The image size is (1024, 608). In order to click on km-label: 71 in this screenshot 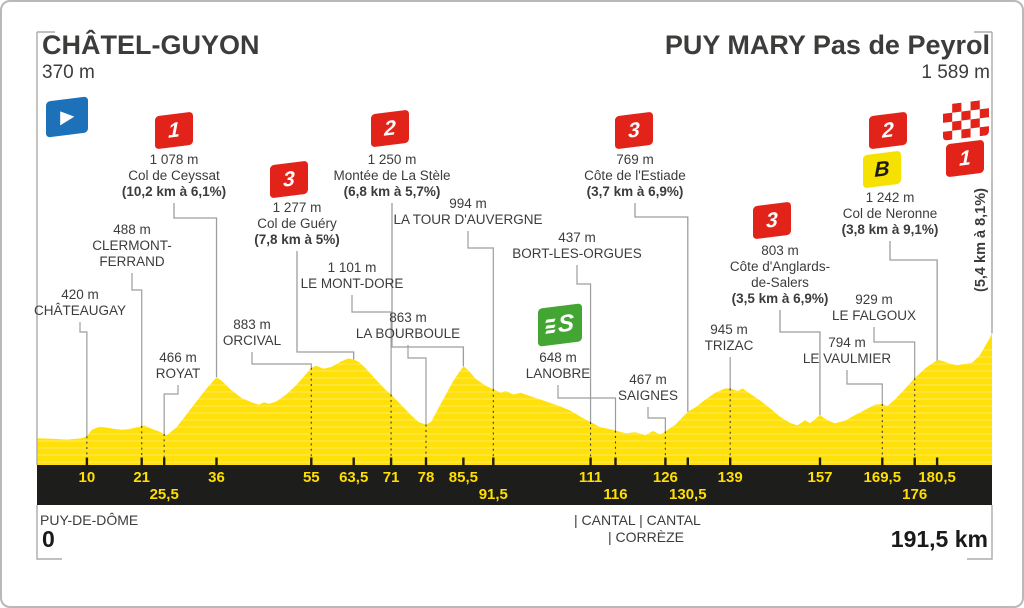, I will do `click(391, 477)`.